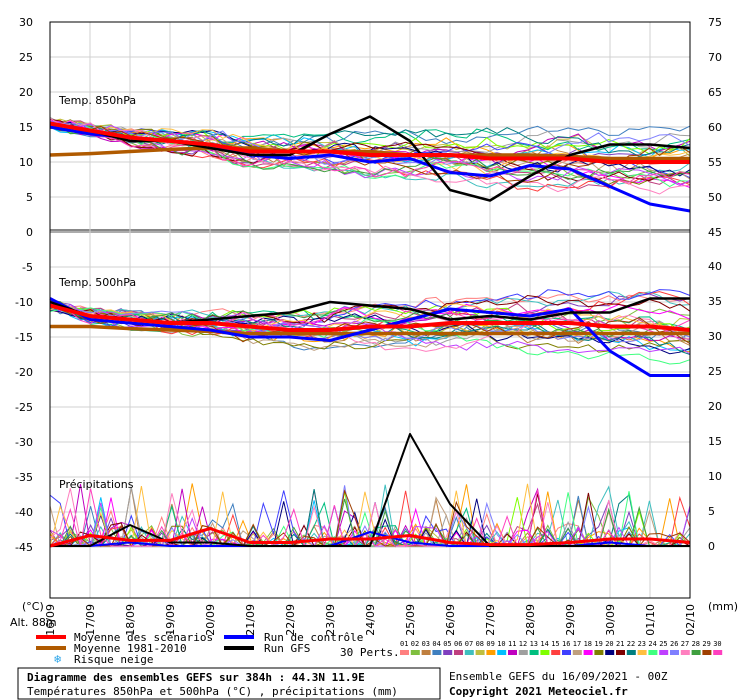 The image size is (740, 700). What do you see at coordinates (436, 644) in the screenshot?
I see `pert-number-04: 04` at bounding box center [436, 644].